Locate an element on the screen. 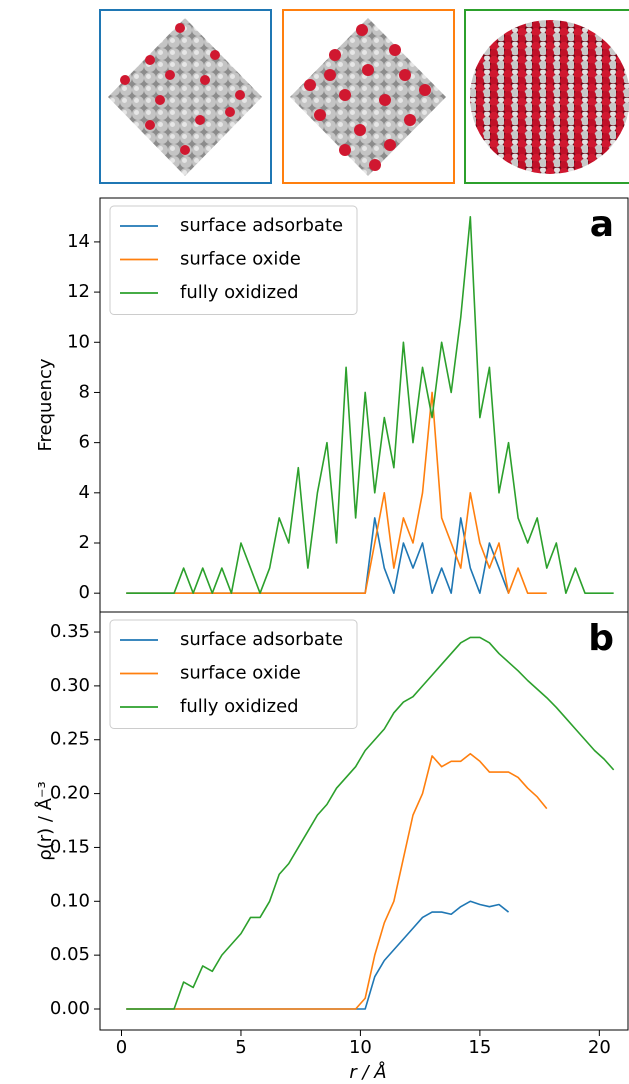 This screenshot has width=629, height=1084. y-tick-label: 0.20 is located at coordinates (70, 793).